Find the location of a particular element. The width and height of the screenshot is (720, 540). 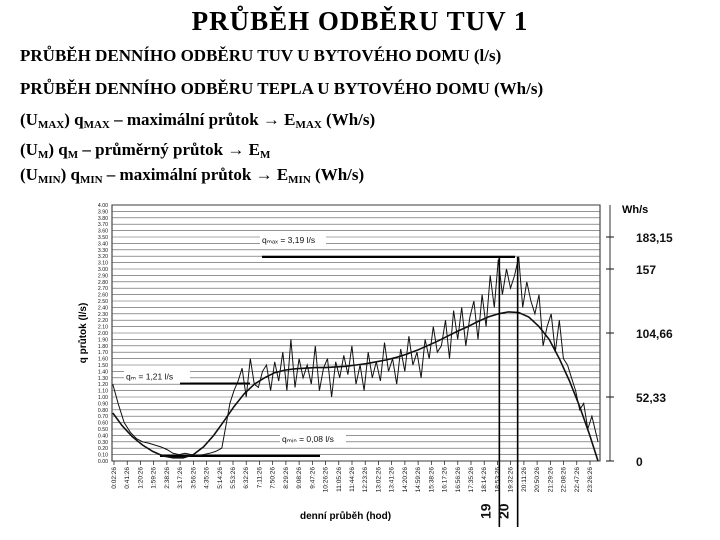

y-tick-label: 1.80 is located at coordinates (103, 347).